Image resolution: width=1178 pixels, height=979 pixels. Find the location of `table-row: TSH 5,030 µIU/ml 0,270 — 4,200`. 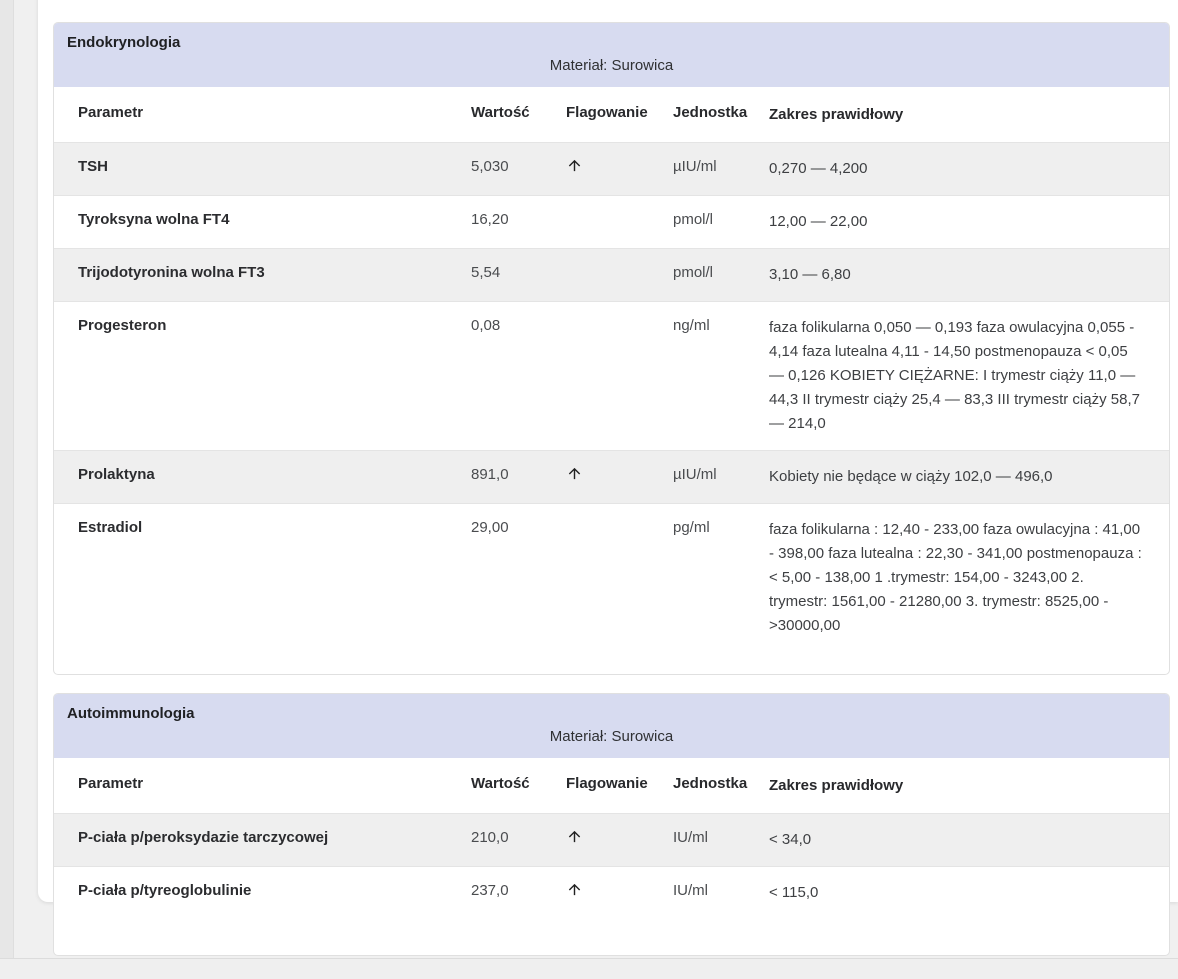

table-row: TSH 5,030 µIU/ml 0,270 — 4,200 is located at coordinates (611, 168).